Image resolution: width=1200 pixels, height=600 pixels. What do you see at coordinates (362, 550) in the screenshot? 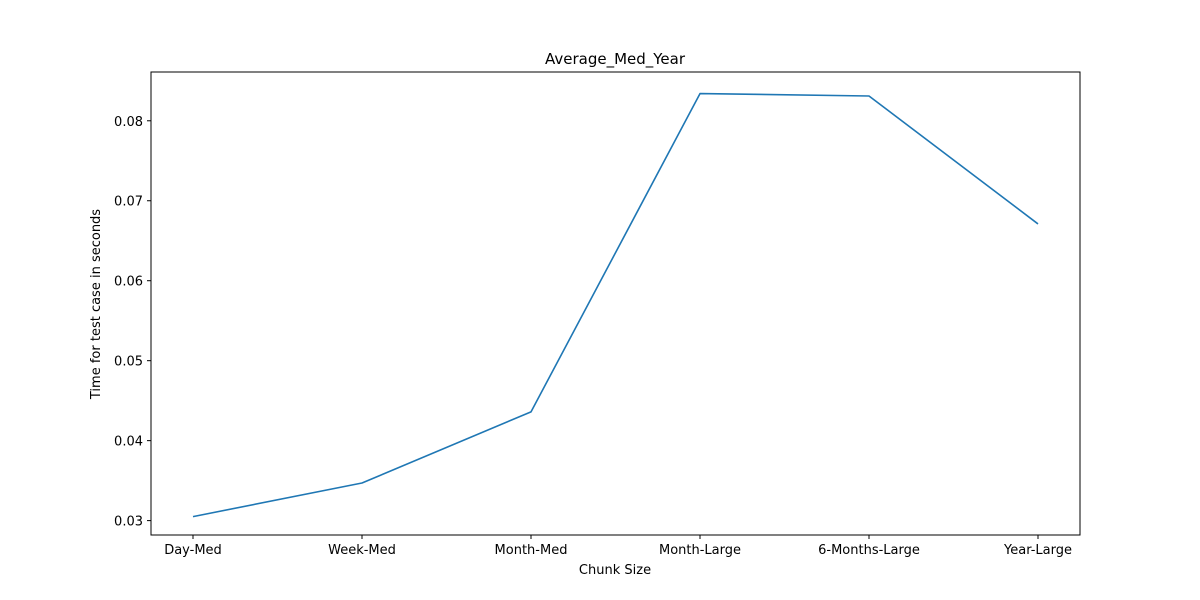
I see `x-tick-label: Week-Med` at bounding box center [362, 550].